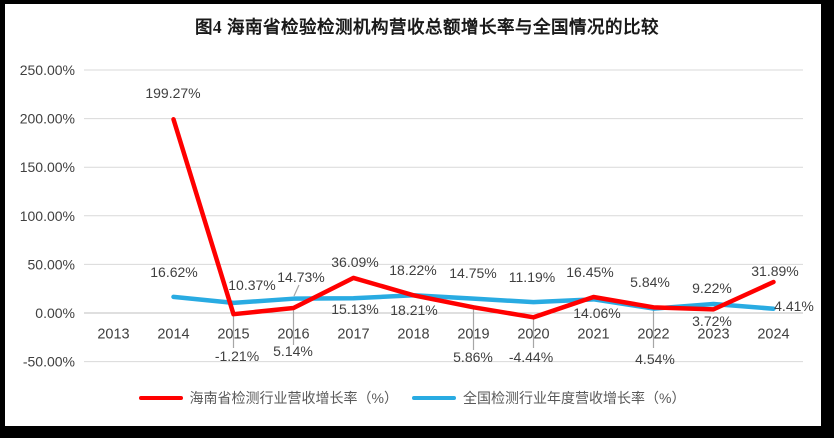 The image size is (834, 438). I want to click on legend-label: 海南省检测行业营收增长率（%）, so click(293, 398).